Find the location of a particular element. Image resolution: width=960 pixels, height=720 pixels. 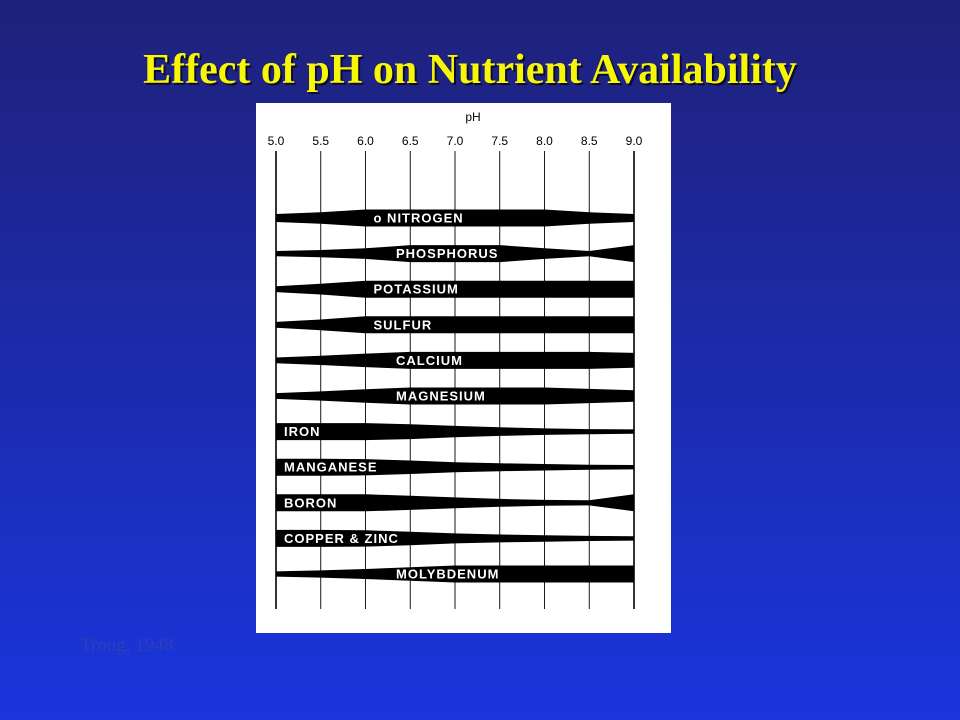

x-tick-label: 8.5 is located at coordinates (589, 141).